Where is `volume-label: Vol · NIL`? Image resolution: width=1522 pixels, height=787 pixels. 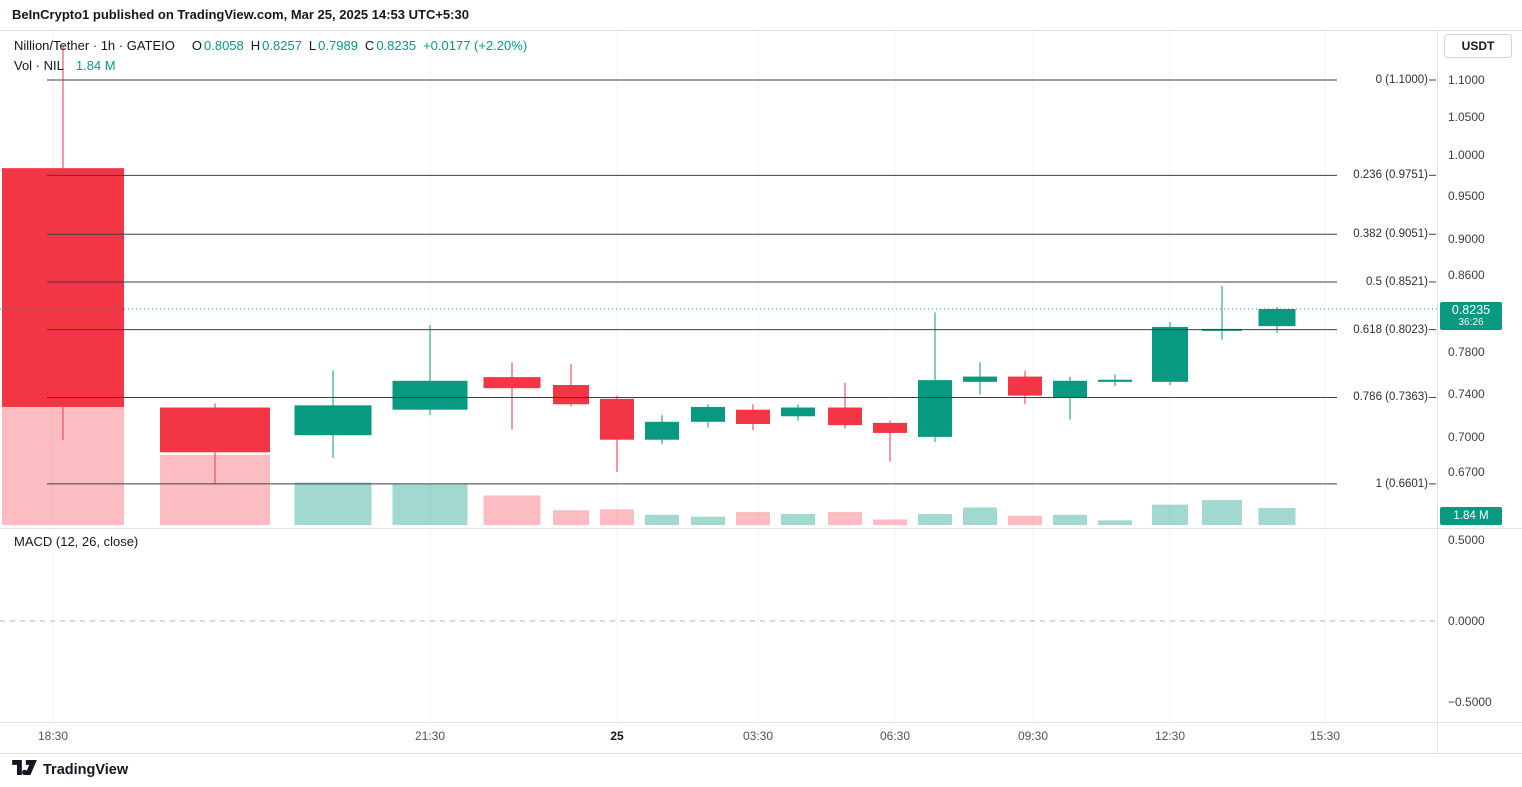 volume-label: Vol · NIL is located at coordinates (39, 65).